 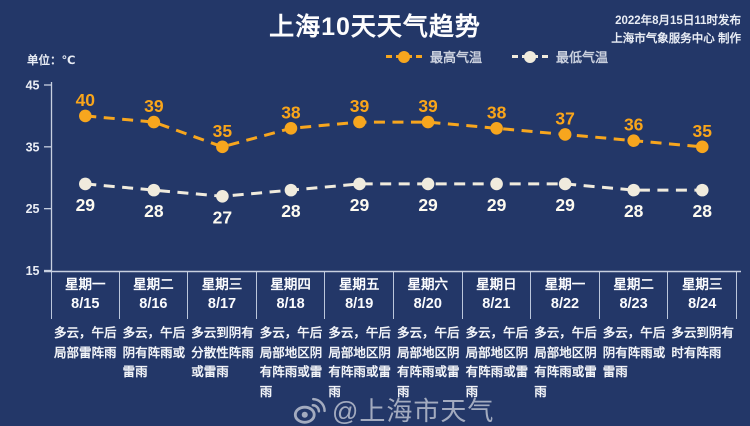 I want to click on unit-label: 单位：℃, so click(x=51, y=61).